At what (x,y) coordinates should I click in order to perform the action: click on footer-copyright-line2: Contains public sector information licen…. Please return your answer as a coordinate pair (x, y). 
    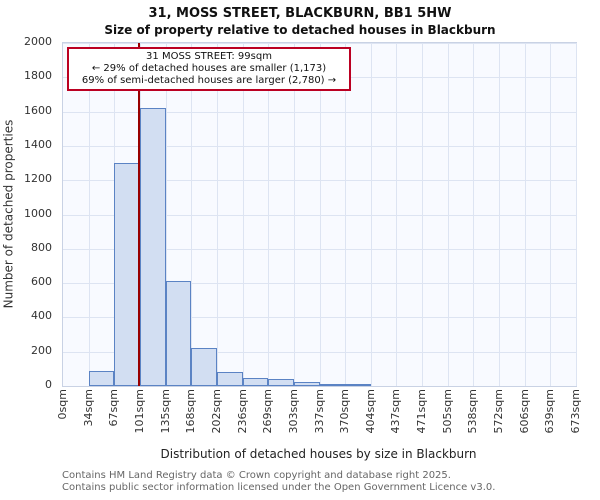
    Looking at the image, I should click on (279, 487).